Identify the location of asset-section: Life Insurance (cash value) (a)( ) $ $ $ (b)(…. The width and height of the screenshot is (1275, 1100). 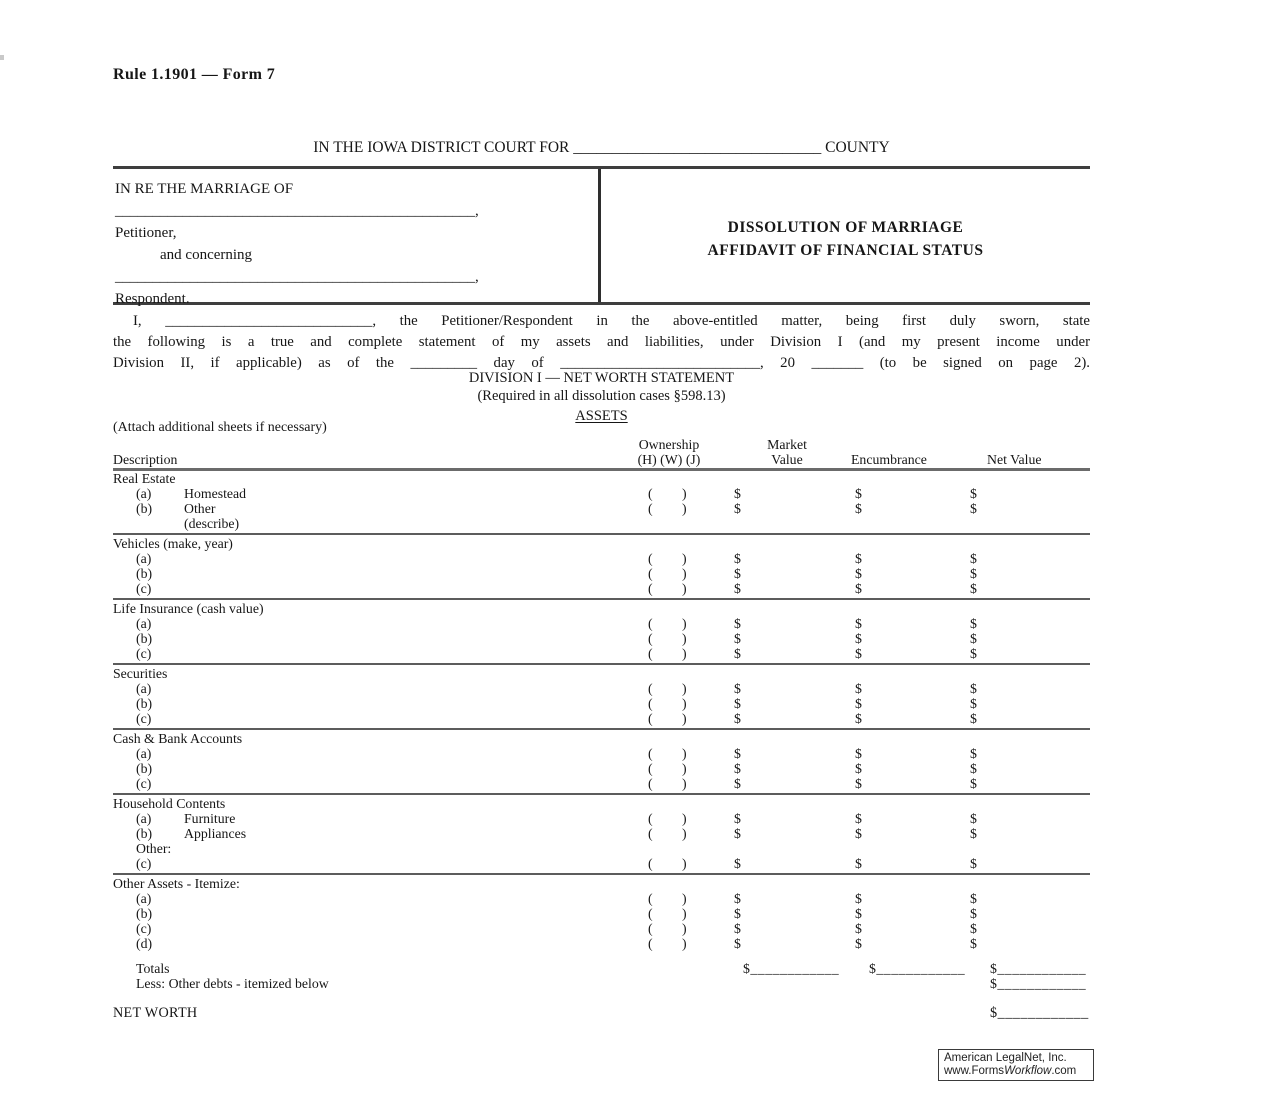
(601, 633).